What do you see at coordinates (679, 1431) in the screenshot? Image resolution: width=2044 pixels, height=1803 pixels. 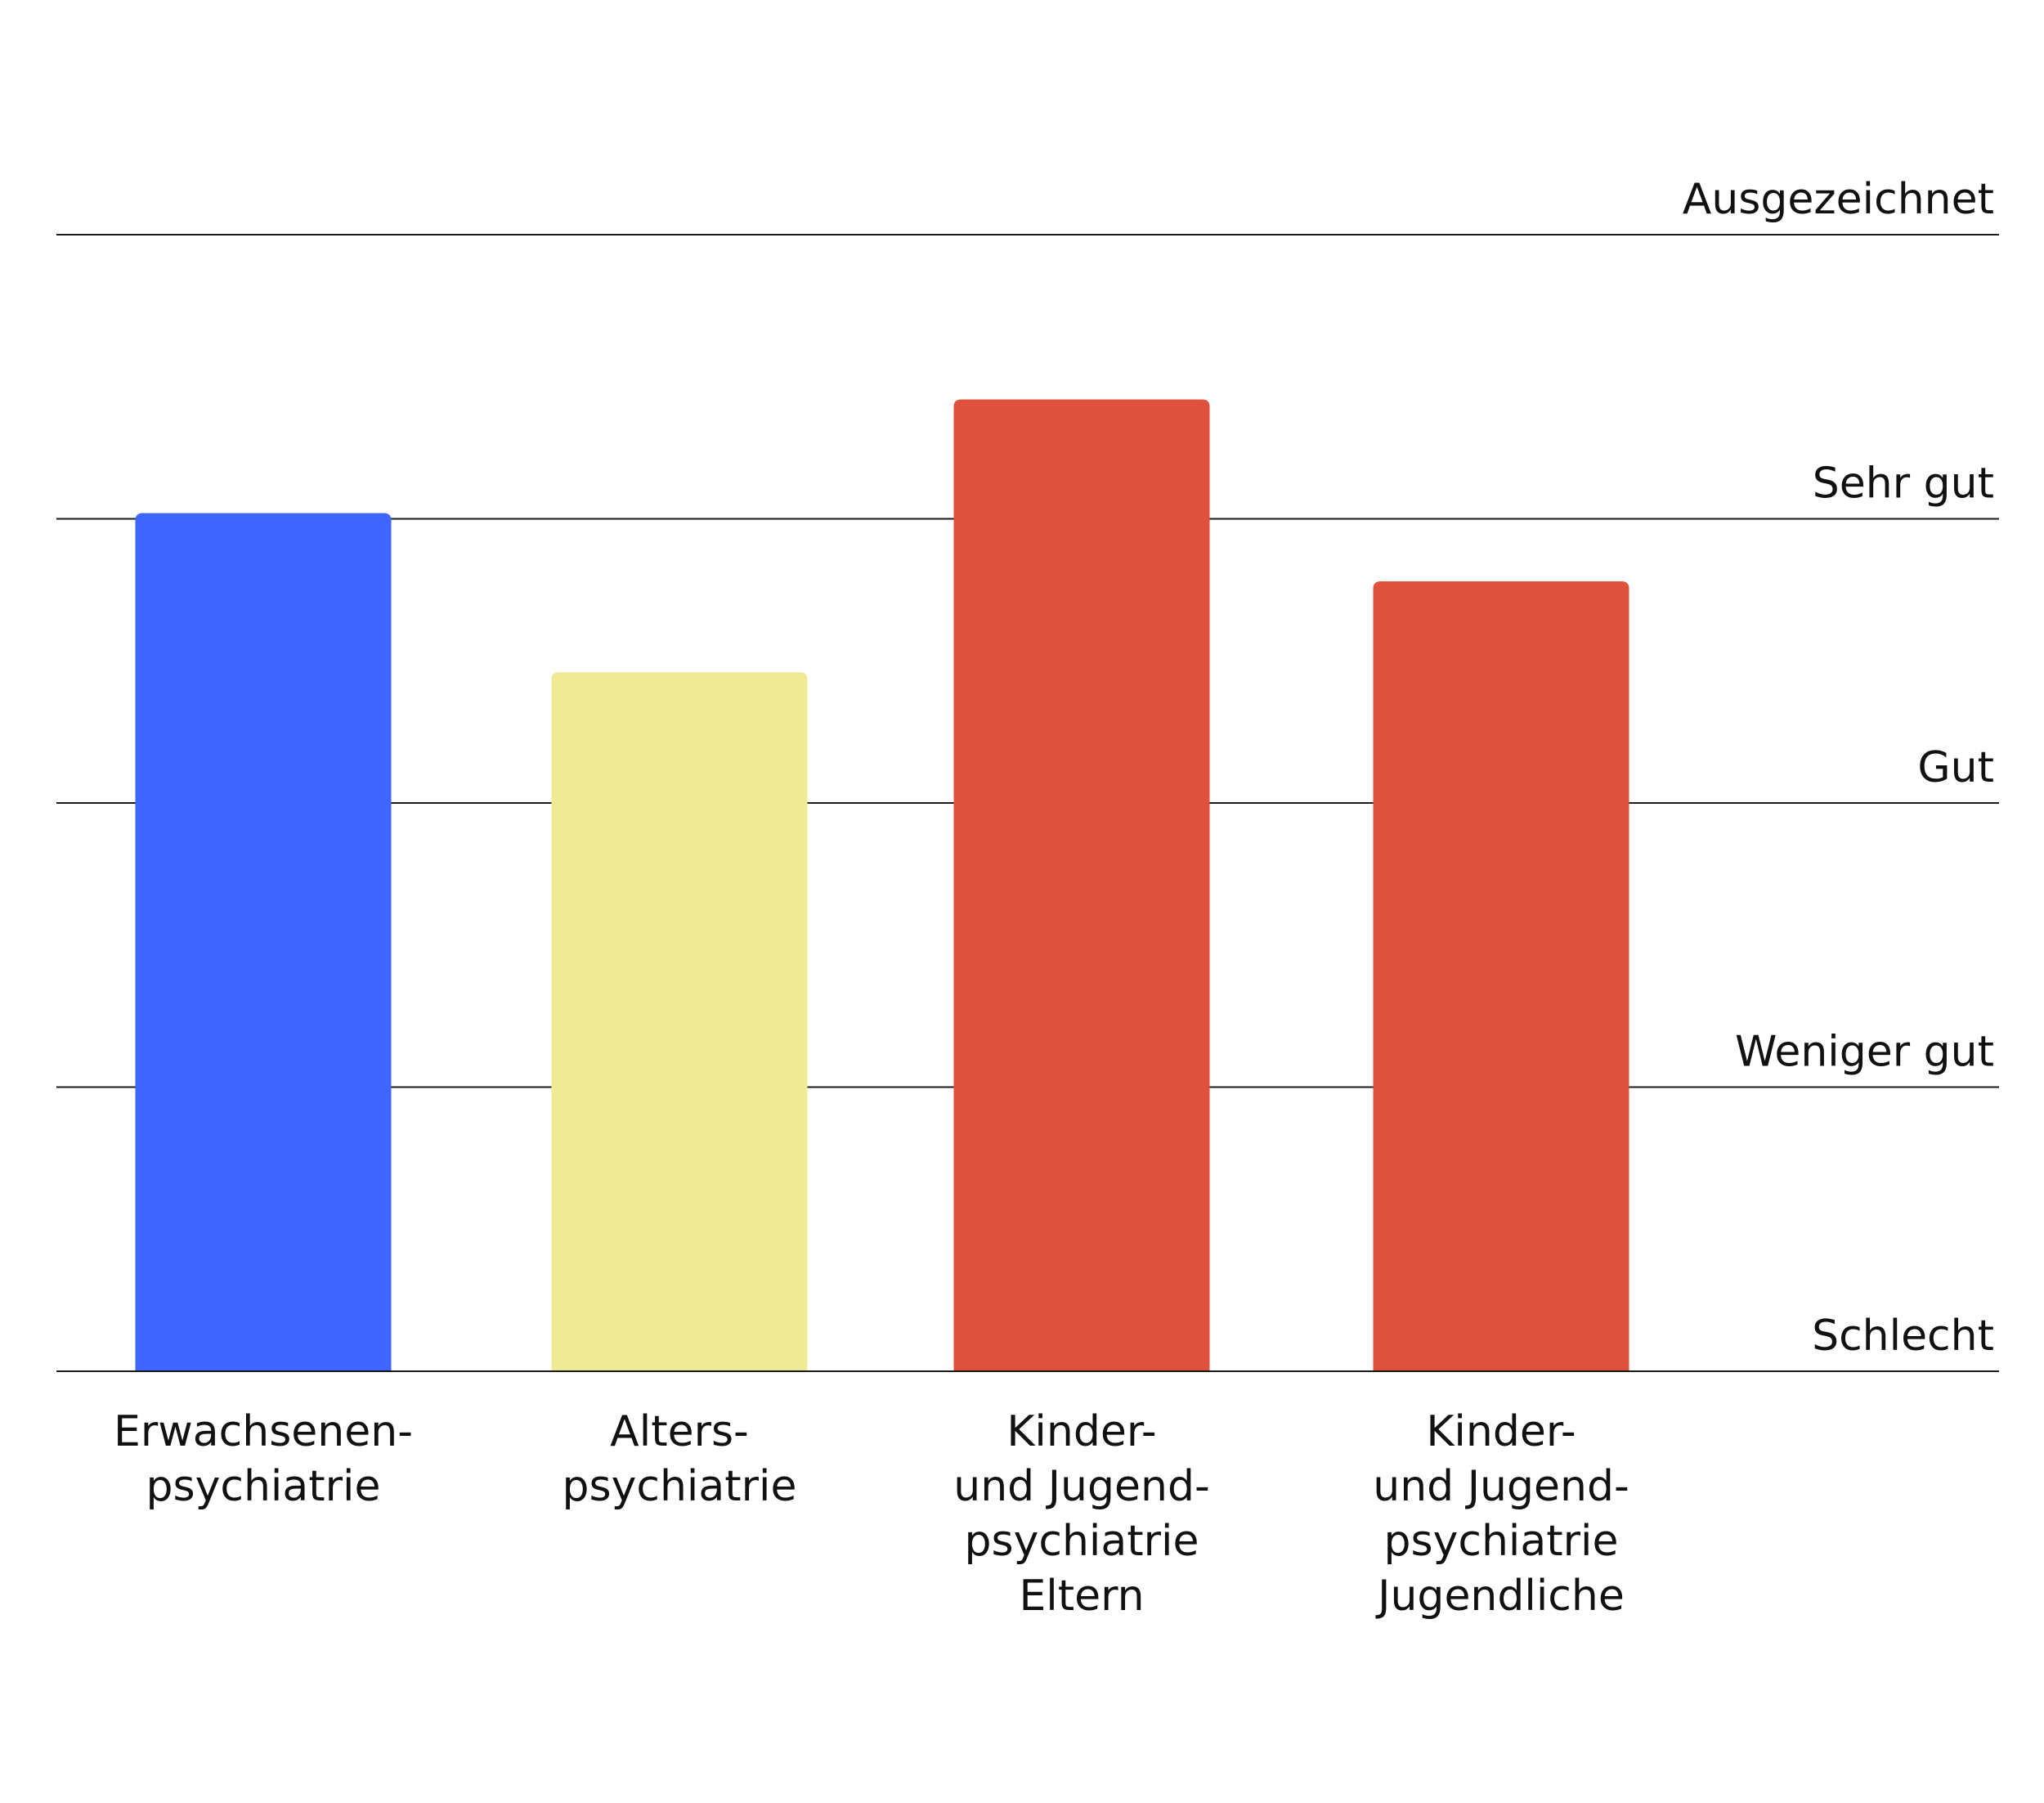 I see `category-label-line: Alters-` at bounding box center [679, 1431].